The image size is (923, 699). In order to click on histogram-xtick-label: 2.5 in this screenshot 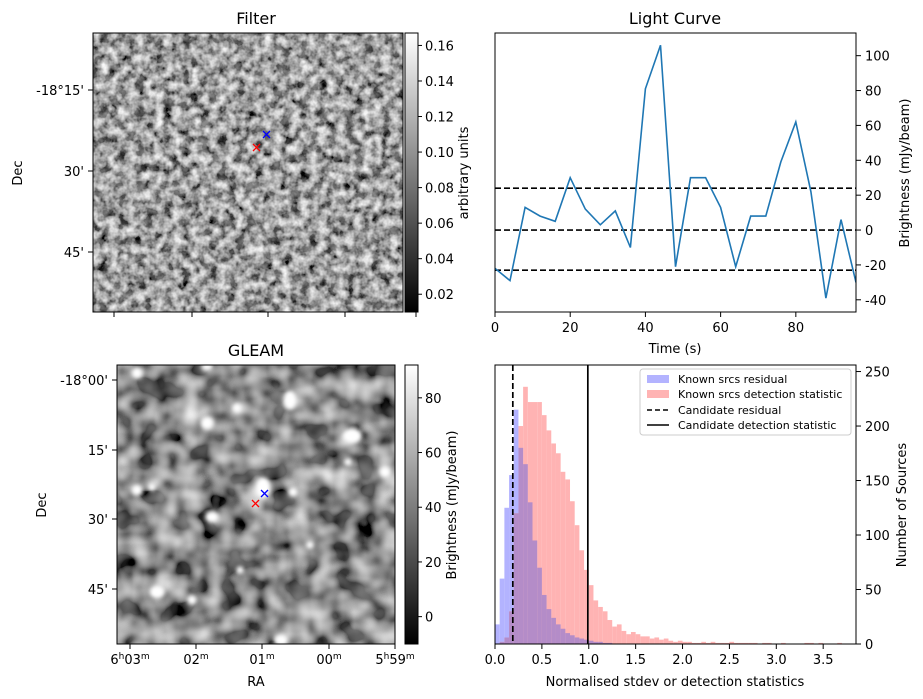, I will do `click(729, 660)`.